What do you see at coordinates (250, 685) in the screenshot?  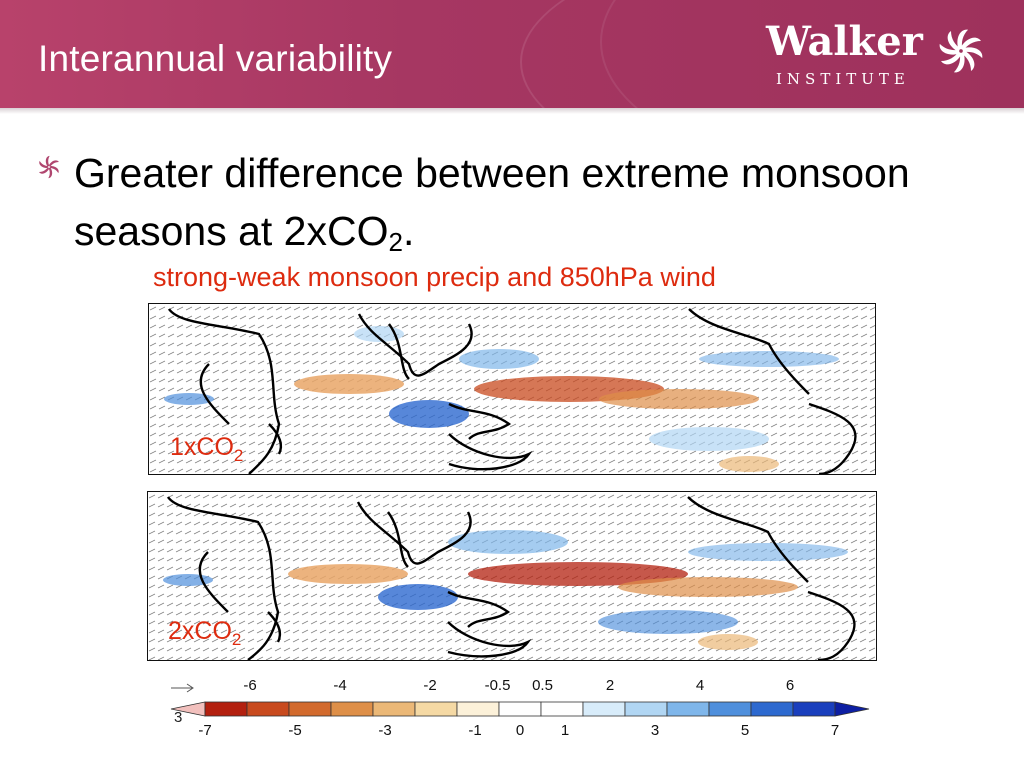 I see `colorbar-tick-label: -6` at bounding box center [250, 685].